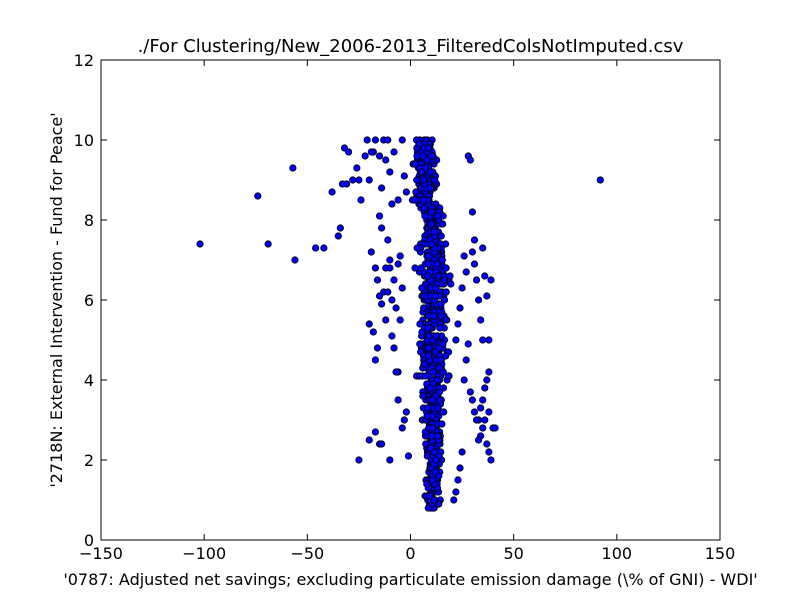 The width and height of the screenshot is (800, 600). Describe the element at coordinates (89, 460) in the screenshot. I see `y-tick-label: 2` at that location.